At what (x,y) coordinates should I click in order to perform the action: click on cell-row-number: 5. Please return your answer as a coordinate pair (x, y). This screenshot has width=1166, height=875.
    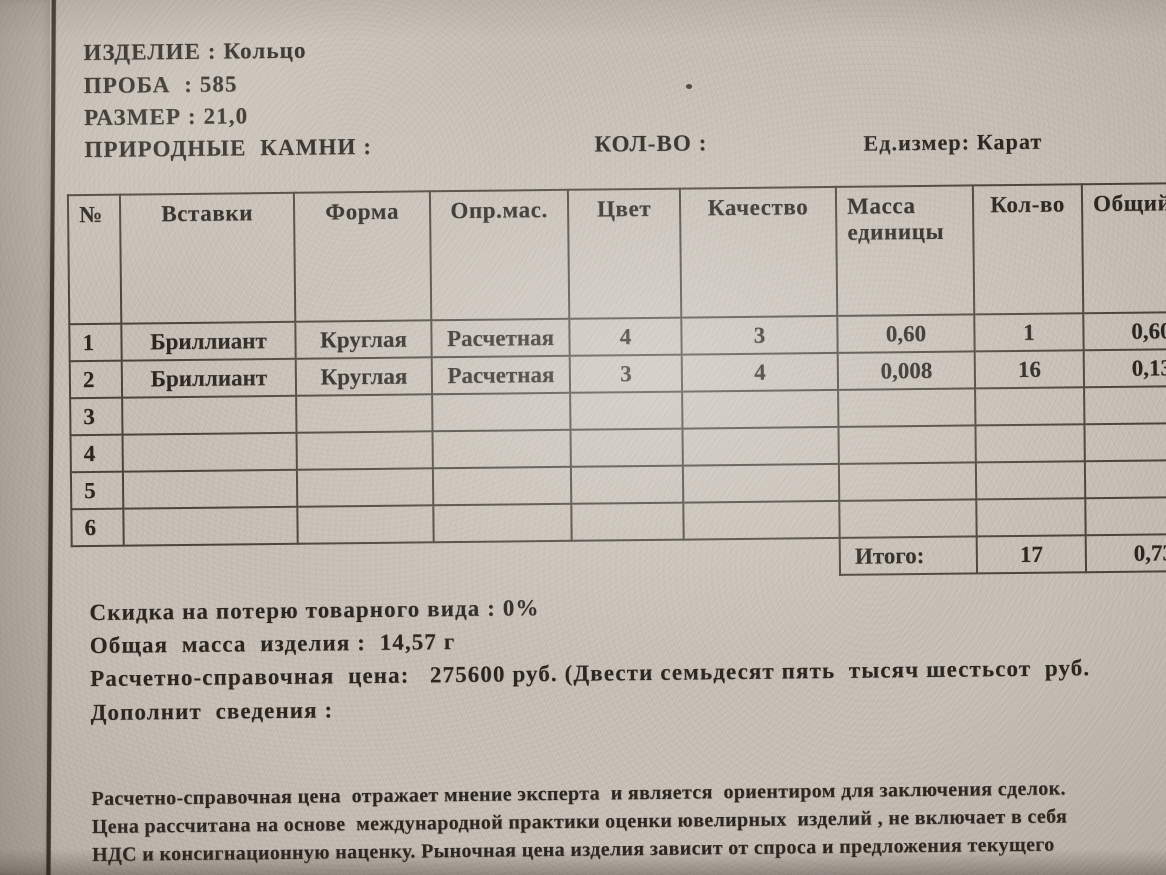
    Looking at the image, I should click on (97, 490).